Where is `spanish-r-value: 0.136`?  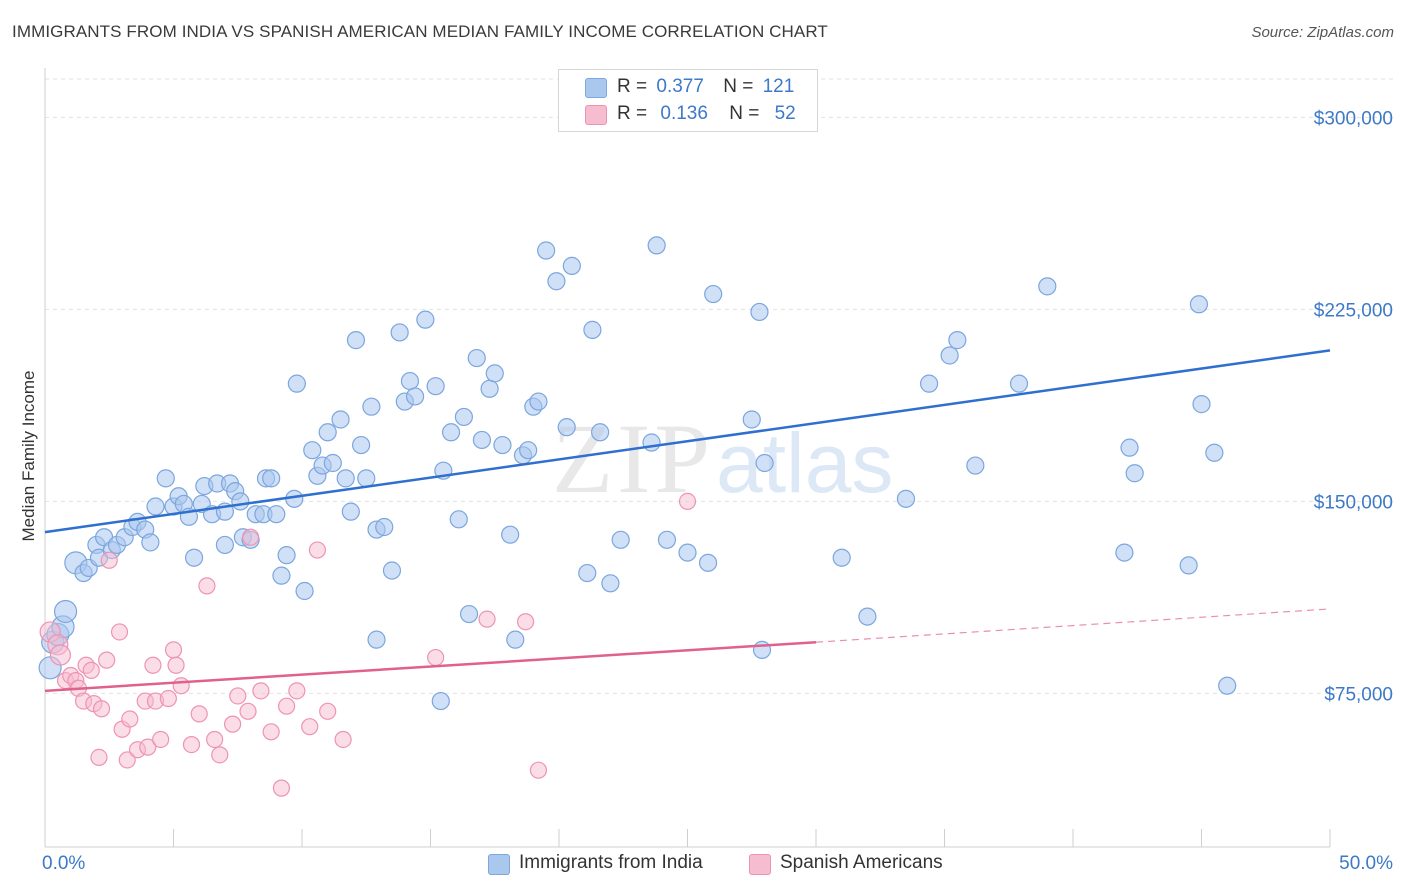
spanish-r-value: 0.136 is located at coordinates (684, 113).